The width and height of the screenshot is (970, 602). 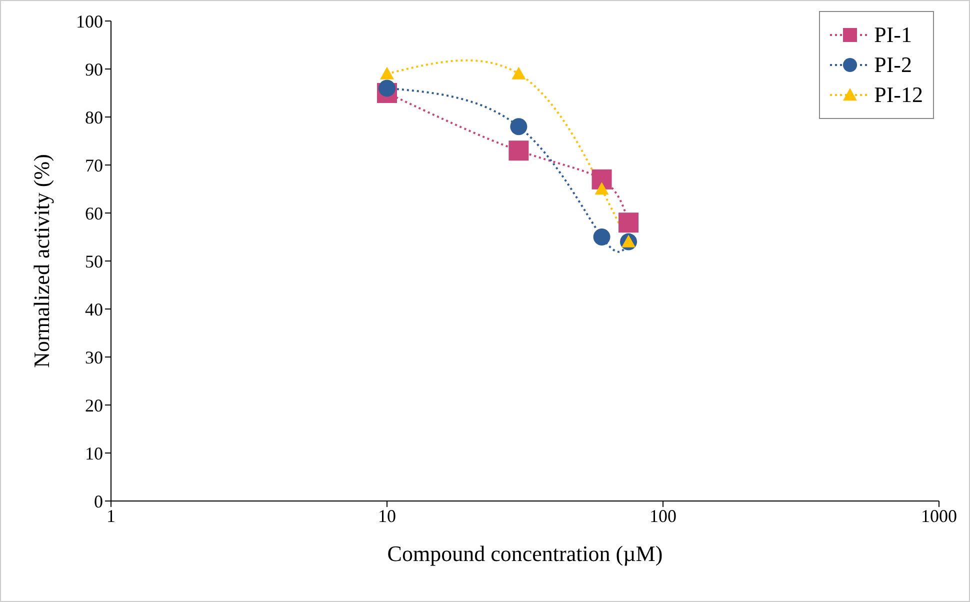 I want to click on y-tick-label: 10, so click(x=94, y=453).